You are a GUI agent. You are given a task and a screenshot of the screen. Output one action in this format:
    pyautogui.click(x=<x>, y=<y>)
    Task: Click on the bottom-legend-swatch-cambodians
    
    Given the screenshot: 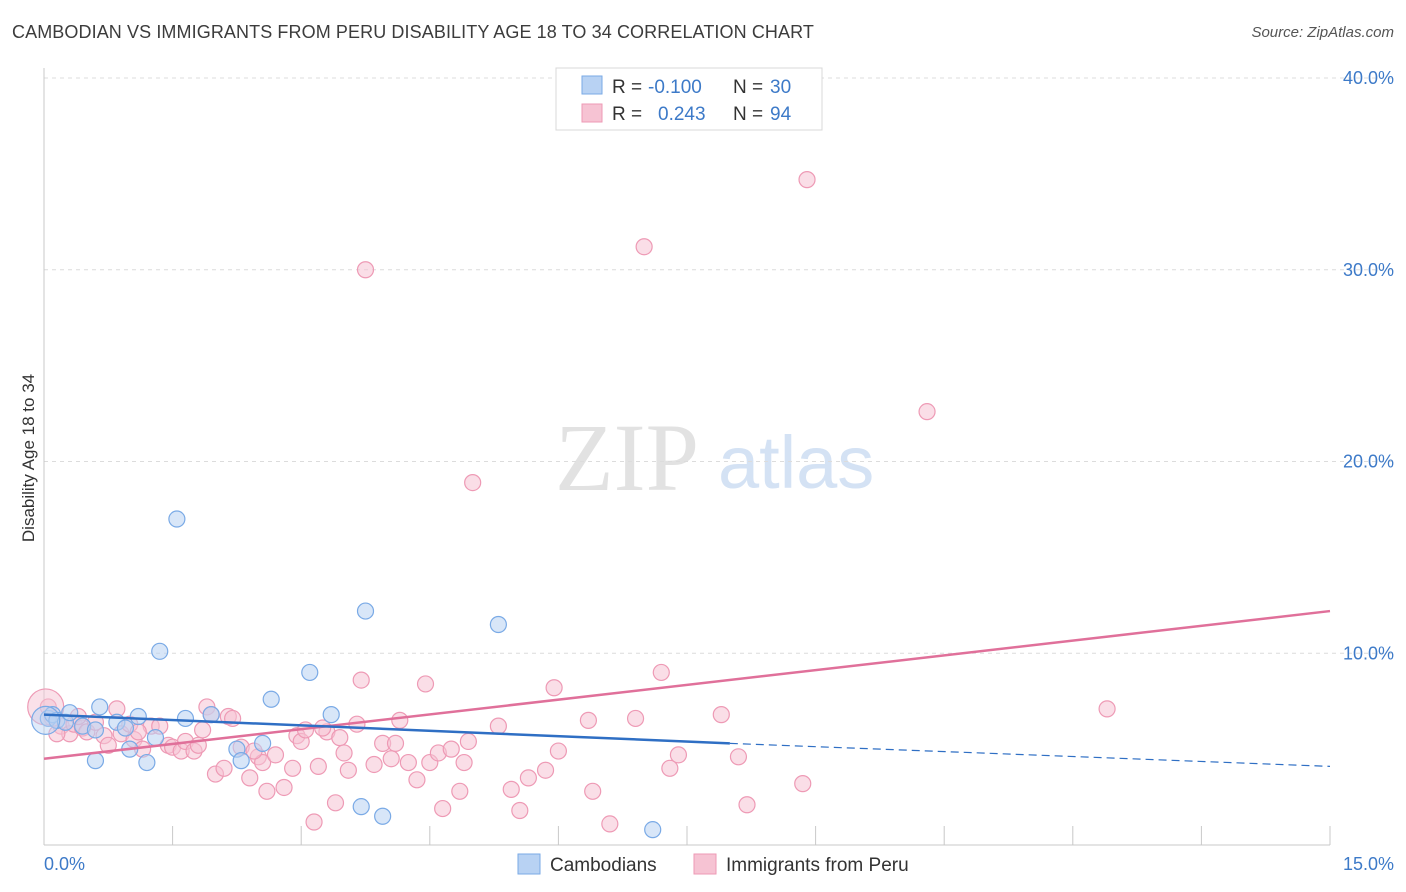 What is the action you would take?
    pyautogui.click(x=529, y=864)
    